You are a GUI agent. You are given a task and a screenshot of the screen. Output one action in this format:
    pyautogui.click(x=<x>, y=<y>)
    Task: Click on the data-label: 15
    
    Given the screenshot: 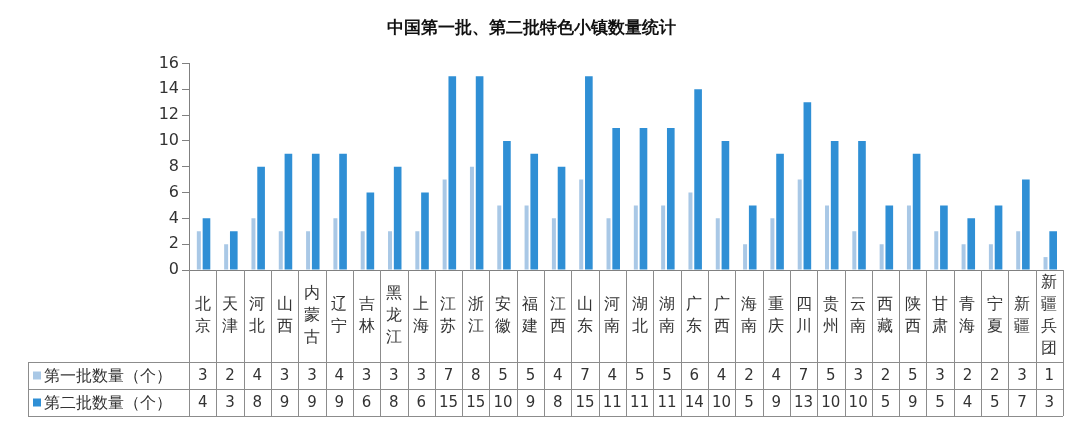 What is the action you would take?
    pyautogui.click(x=476, y=402)
    